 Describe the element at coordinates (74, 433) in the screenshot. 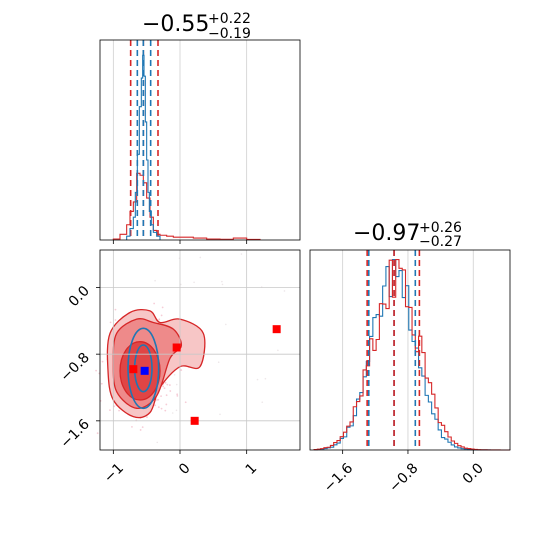

I see `bl-y-tick-label-2: −1.6` at that location.